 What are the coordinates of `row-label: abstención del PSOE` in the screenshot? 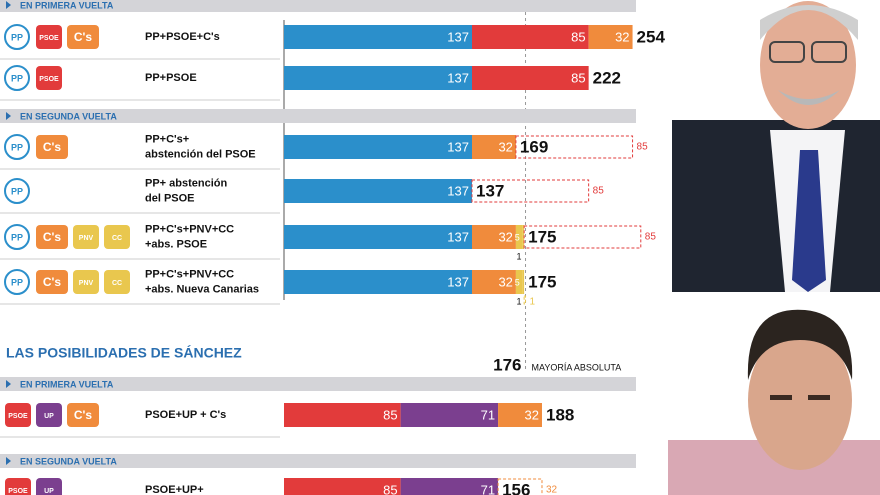 It's located at (200, 154).